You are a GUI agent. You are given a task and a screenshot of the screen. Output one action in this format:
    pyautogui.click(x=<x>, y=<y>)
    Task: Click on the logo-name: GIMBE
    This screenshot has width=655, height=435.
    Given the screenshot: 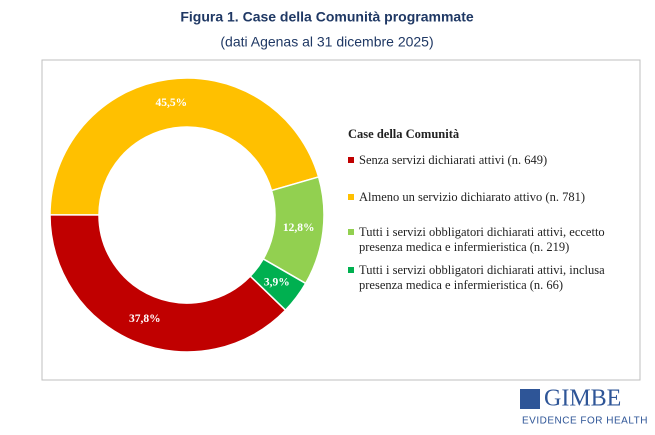 What is the action you would take?
    pyautogui.click(x=582, y=399)
    